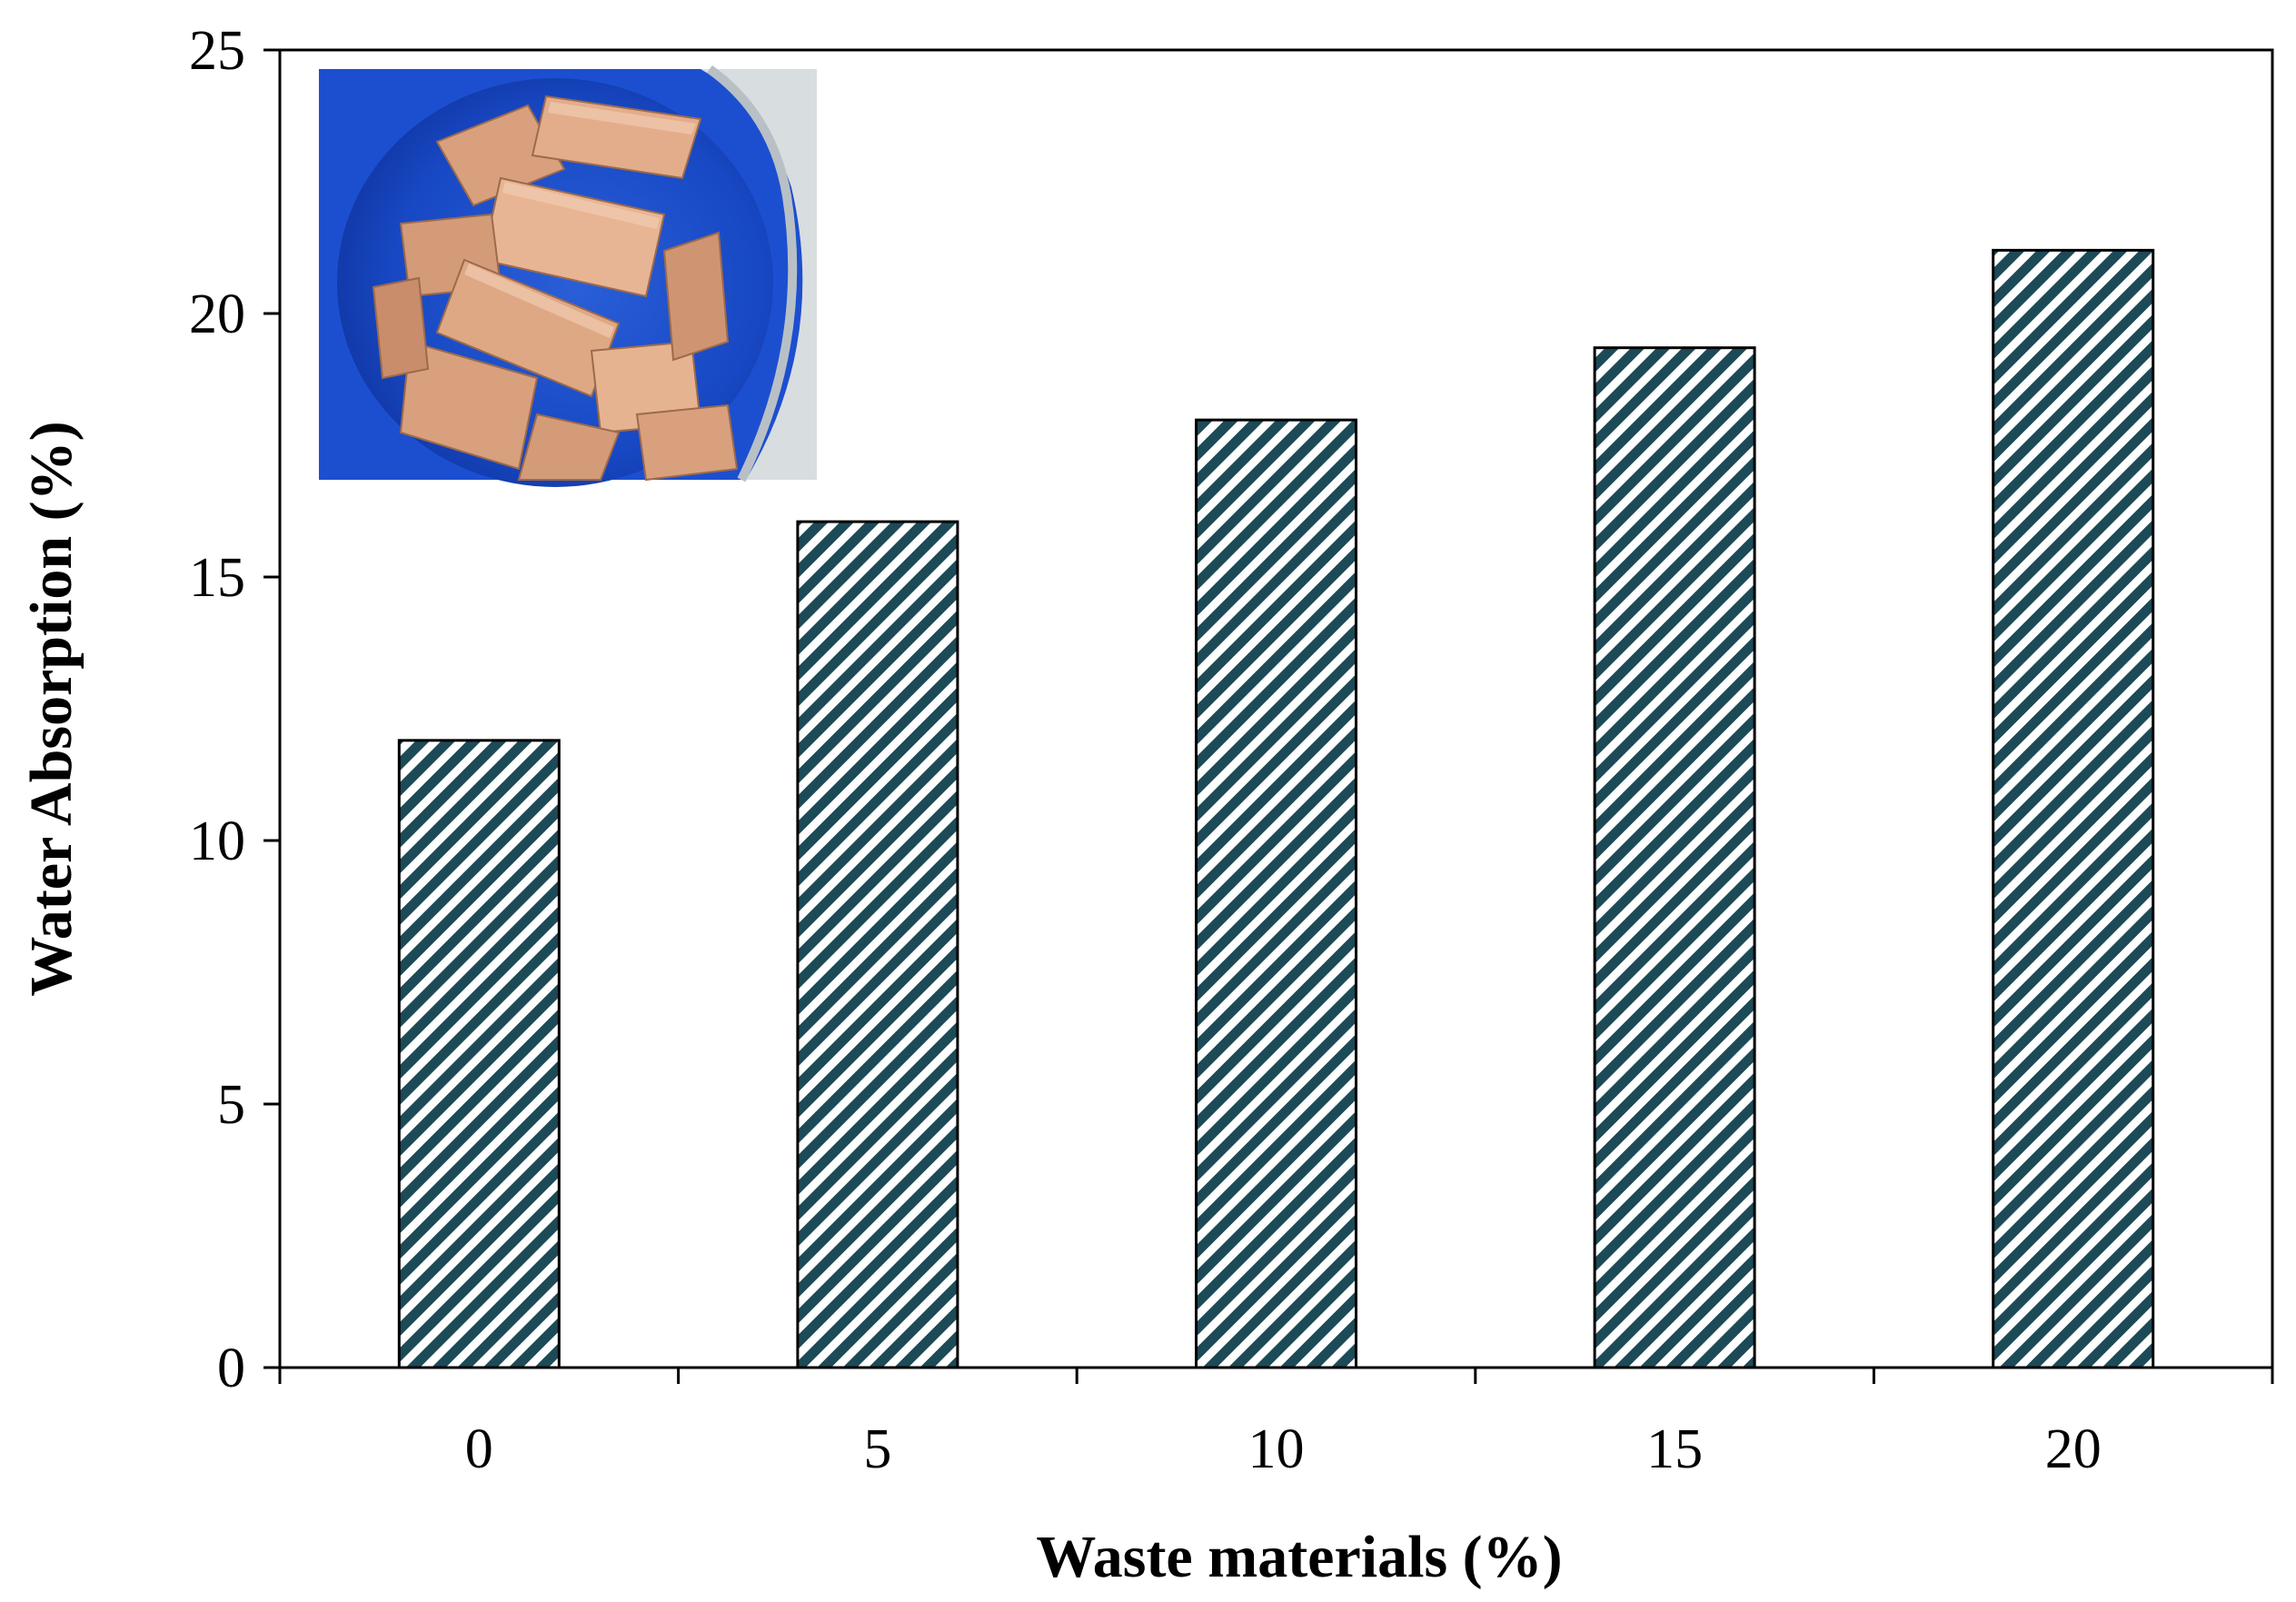 Image resolution: width=2296 pixels, height=1602 pixels. What do you see at coordinates (217, 578) in the screenshot?
I see `y-tick-label-15: 15` at bounding box center [217, 578].